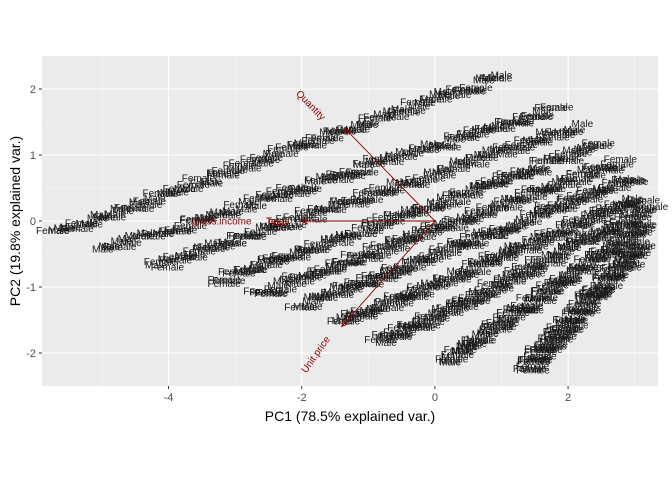 This screenshot has height=480, width=672. Describe the element at coordinates (435, 398) in the screenshot. I see `x-tick-label: 0` at that location.